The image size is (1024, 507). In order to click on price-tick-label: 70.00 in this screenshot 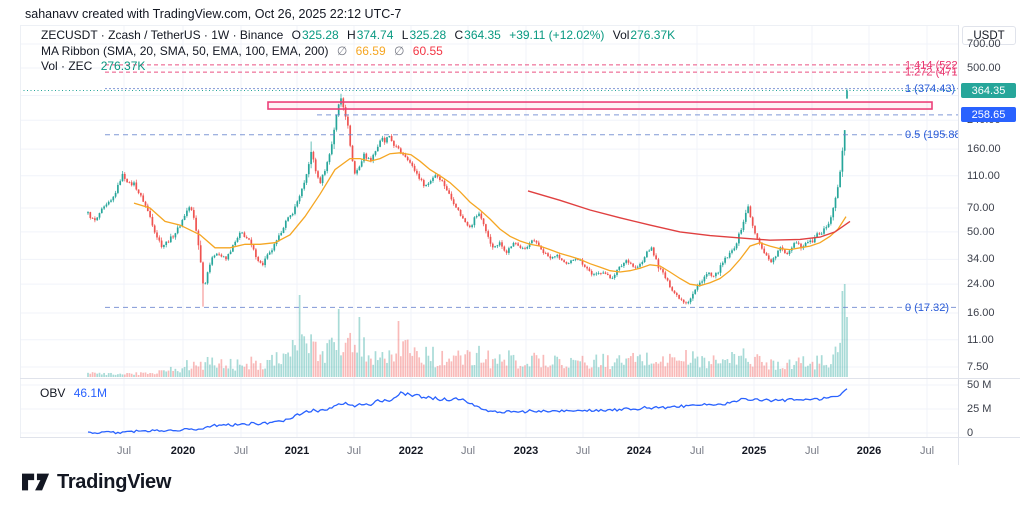, I will do `click(981, 207)`.